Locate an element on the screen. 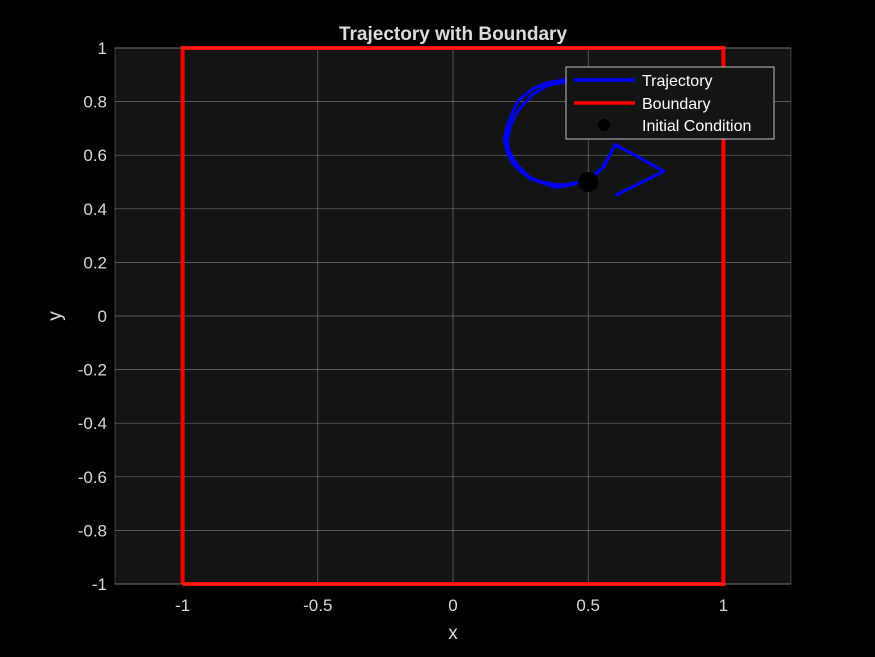 The image size is (875, 657). legend-trajectory-label: Trajectory is located at coordinates (677, 81).